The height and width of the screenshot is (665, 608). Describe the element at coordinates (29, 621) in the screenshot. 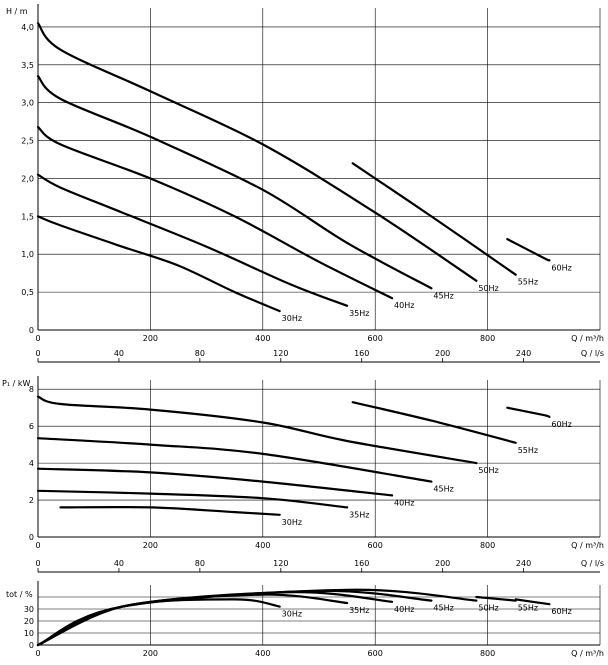

I see `y-tick-label: 20` at that location.